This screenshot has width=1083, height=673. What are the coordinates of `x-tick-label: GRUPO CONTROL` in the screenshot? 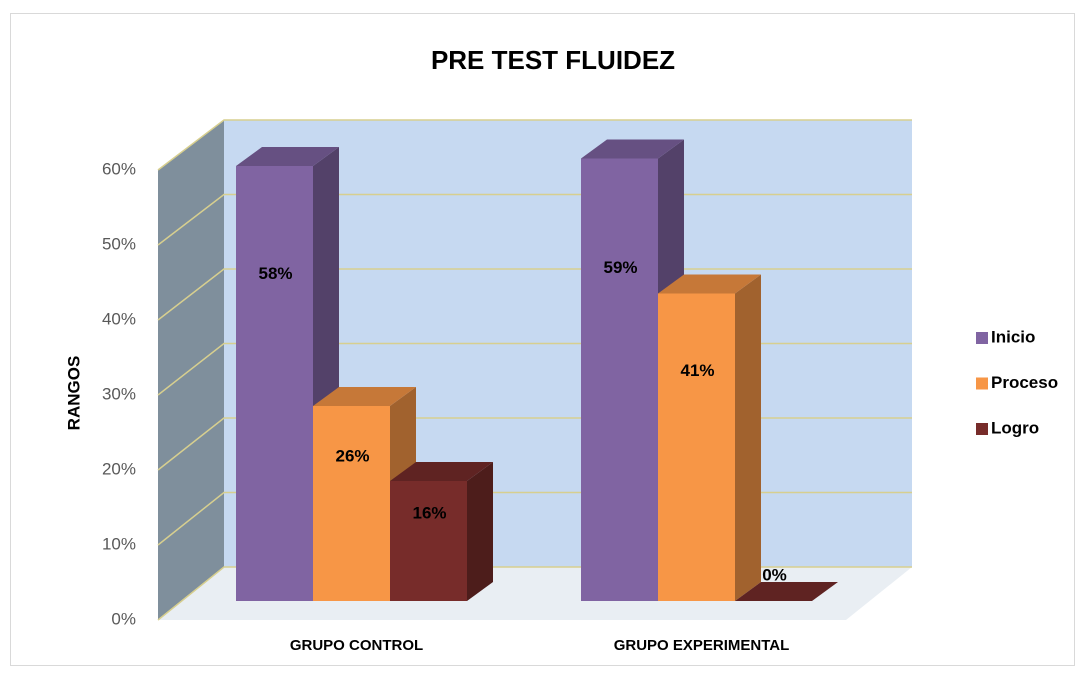 It's located at (356, 645).